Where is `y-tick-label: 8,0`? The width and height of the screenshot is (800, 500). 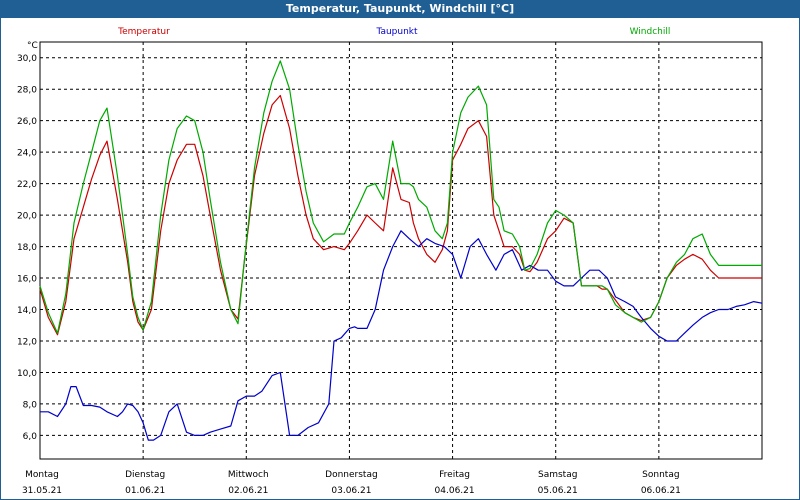 y-tick-label: 8,0 is located at coordinates (30, 405).